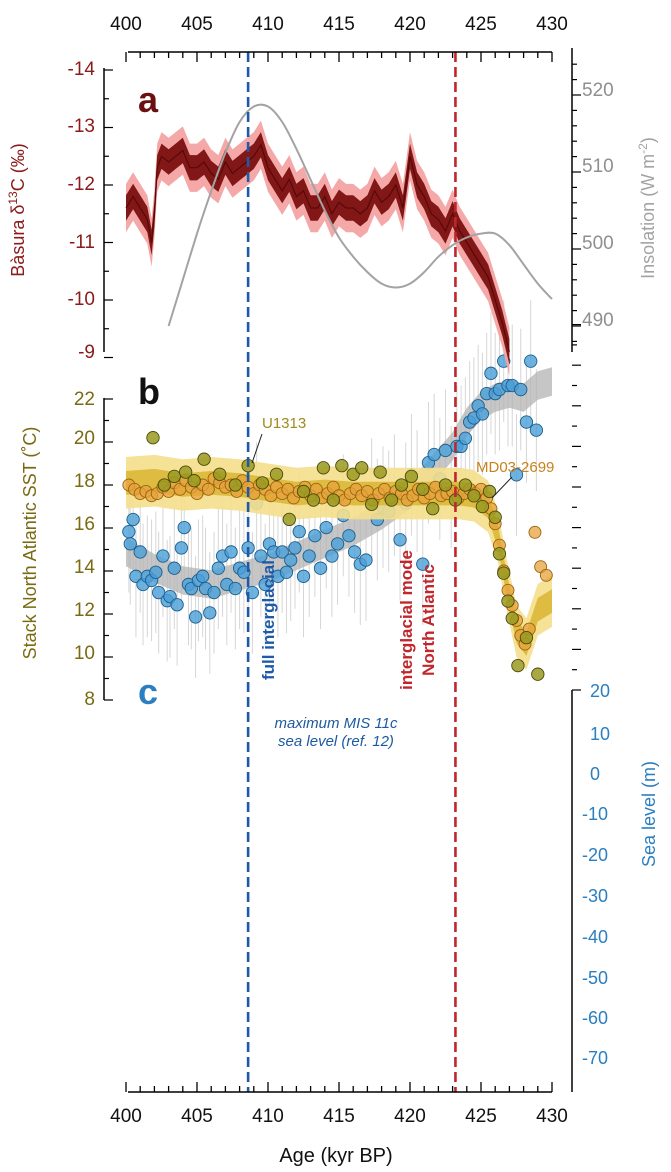 The width and height of the screenshot is (671, 1172). Describe the element at coordinates (268, 1116) in the screenshot. I see `bottom-tick-label-410: 410` at that location.